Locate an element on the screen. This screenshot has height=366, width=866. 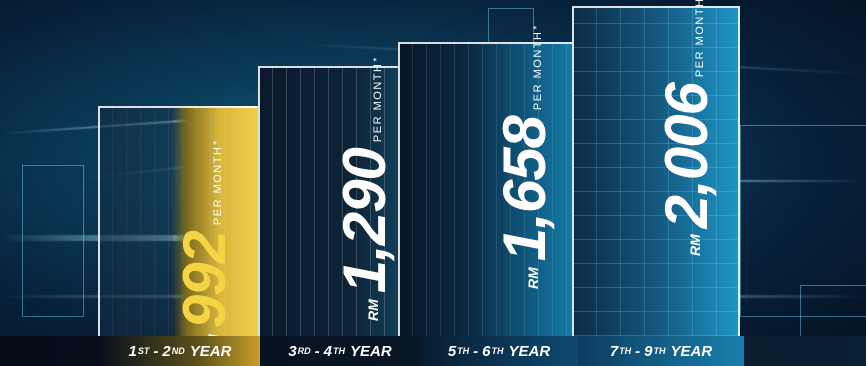
price-amount: 1,658 is located at coordinates (524, 189).